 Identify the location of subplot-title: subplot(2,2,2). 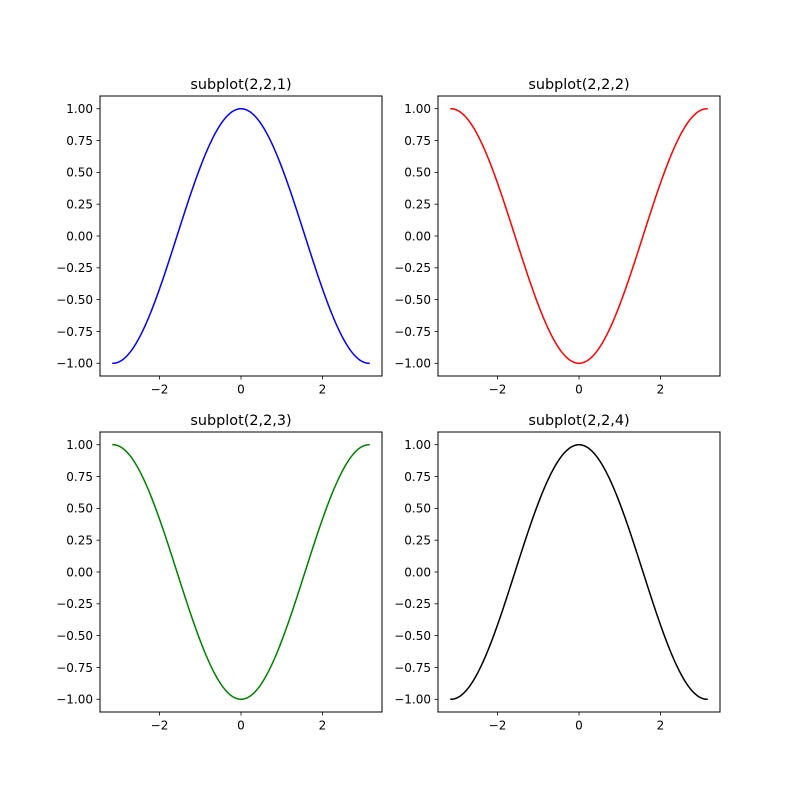
(578, 85).